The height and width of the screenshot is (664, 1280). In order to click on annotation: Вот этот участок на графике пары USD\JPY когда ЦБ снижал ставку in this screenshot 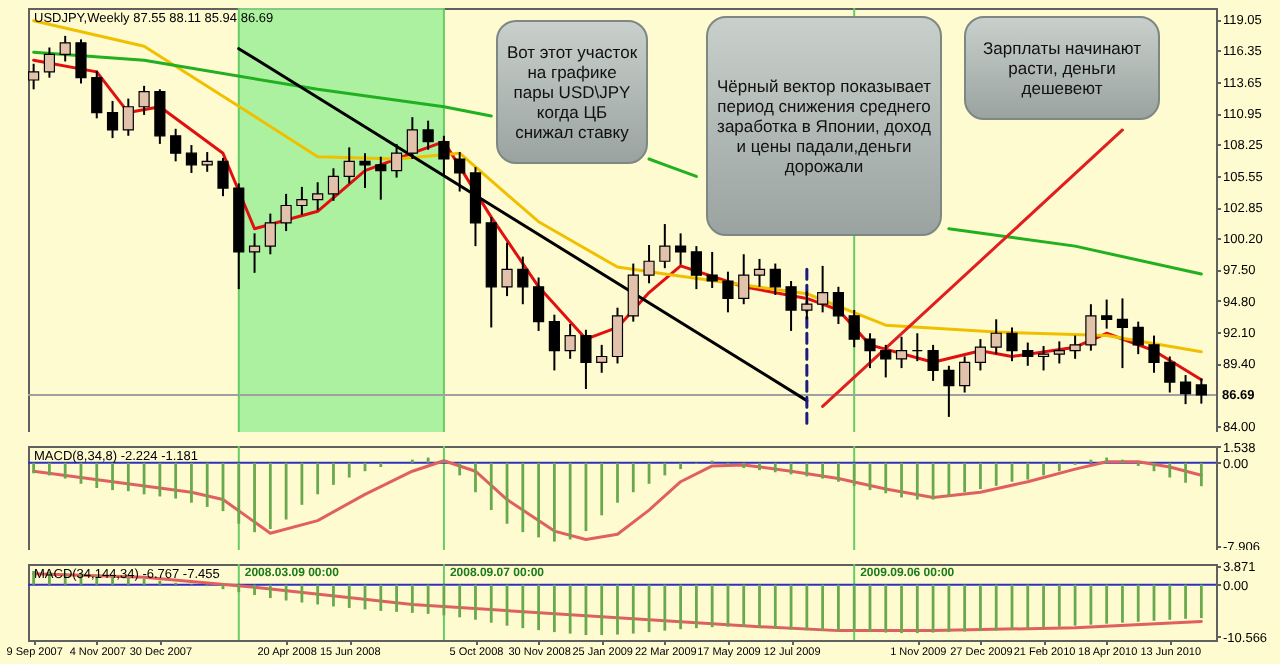, I will do `click(572, 92)`.